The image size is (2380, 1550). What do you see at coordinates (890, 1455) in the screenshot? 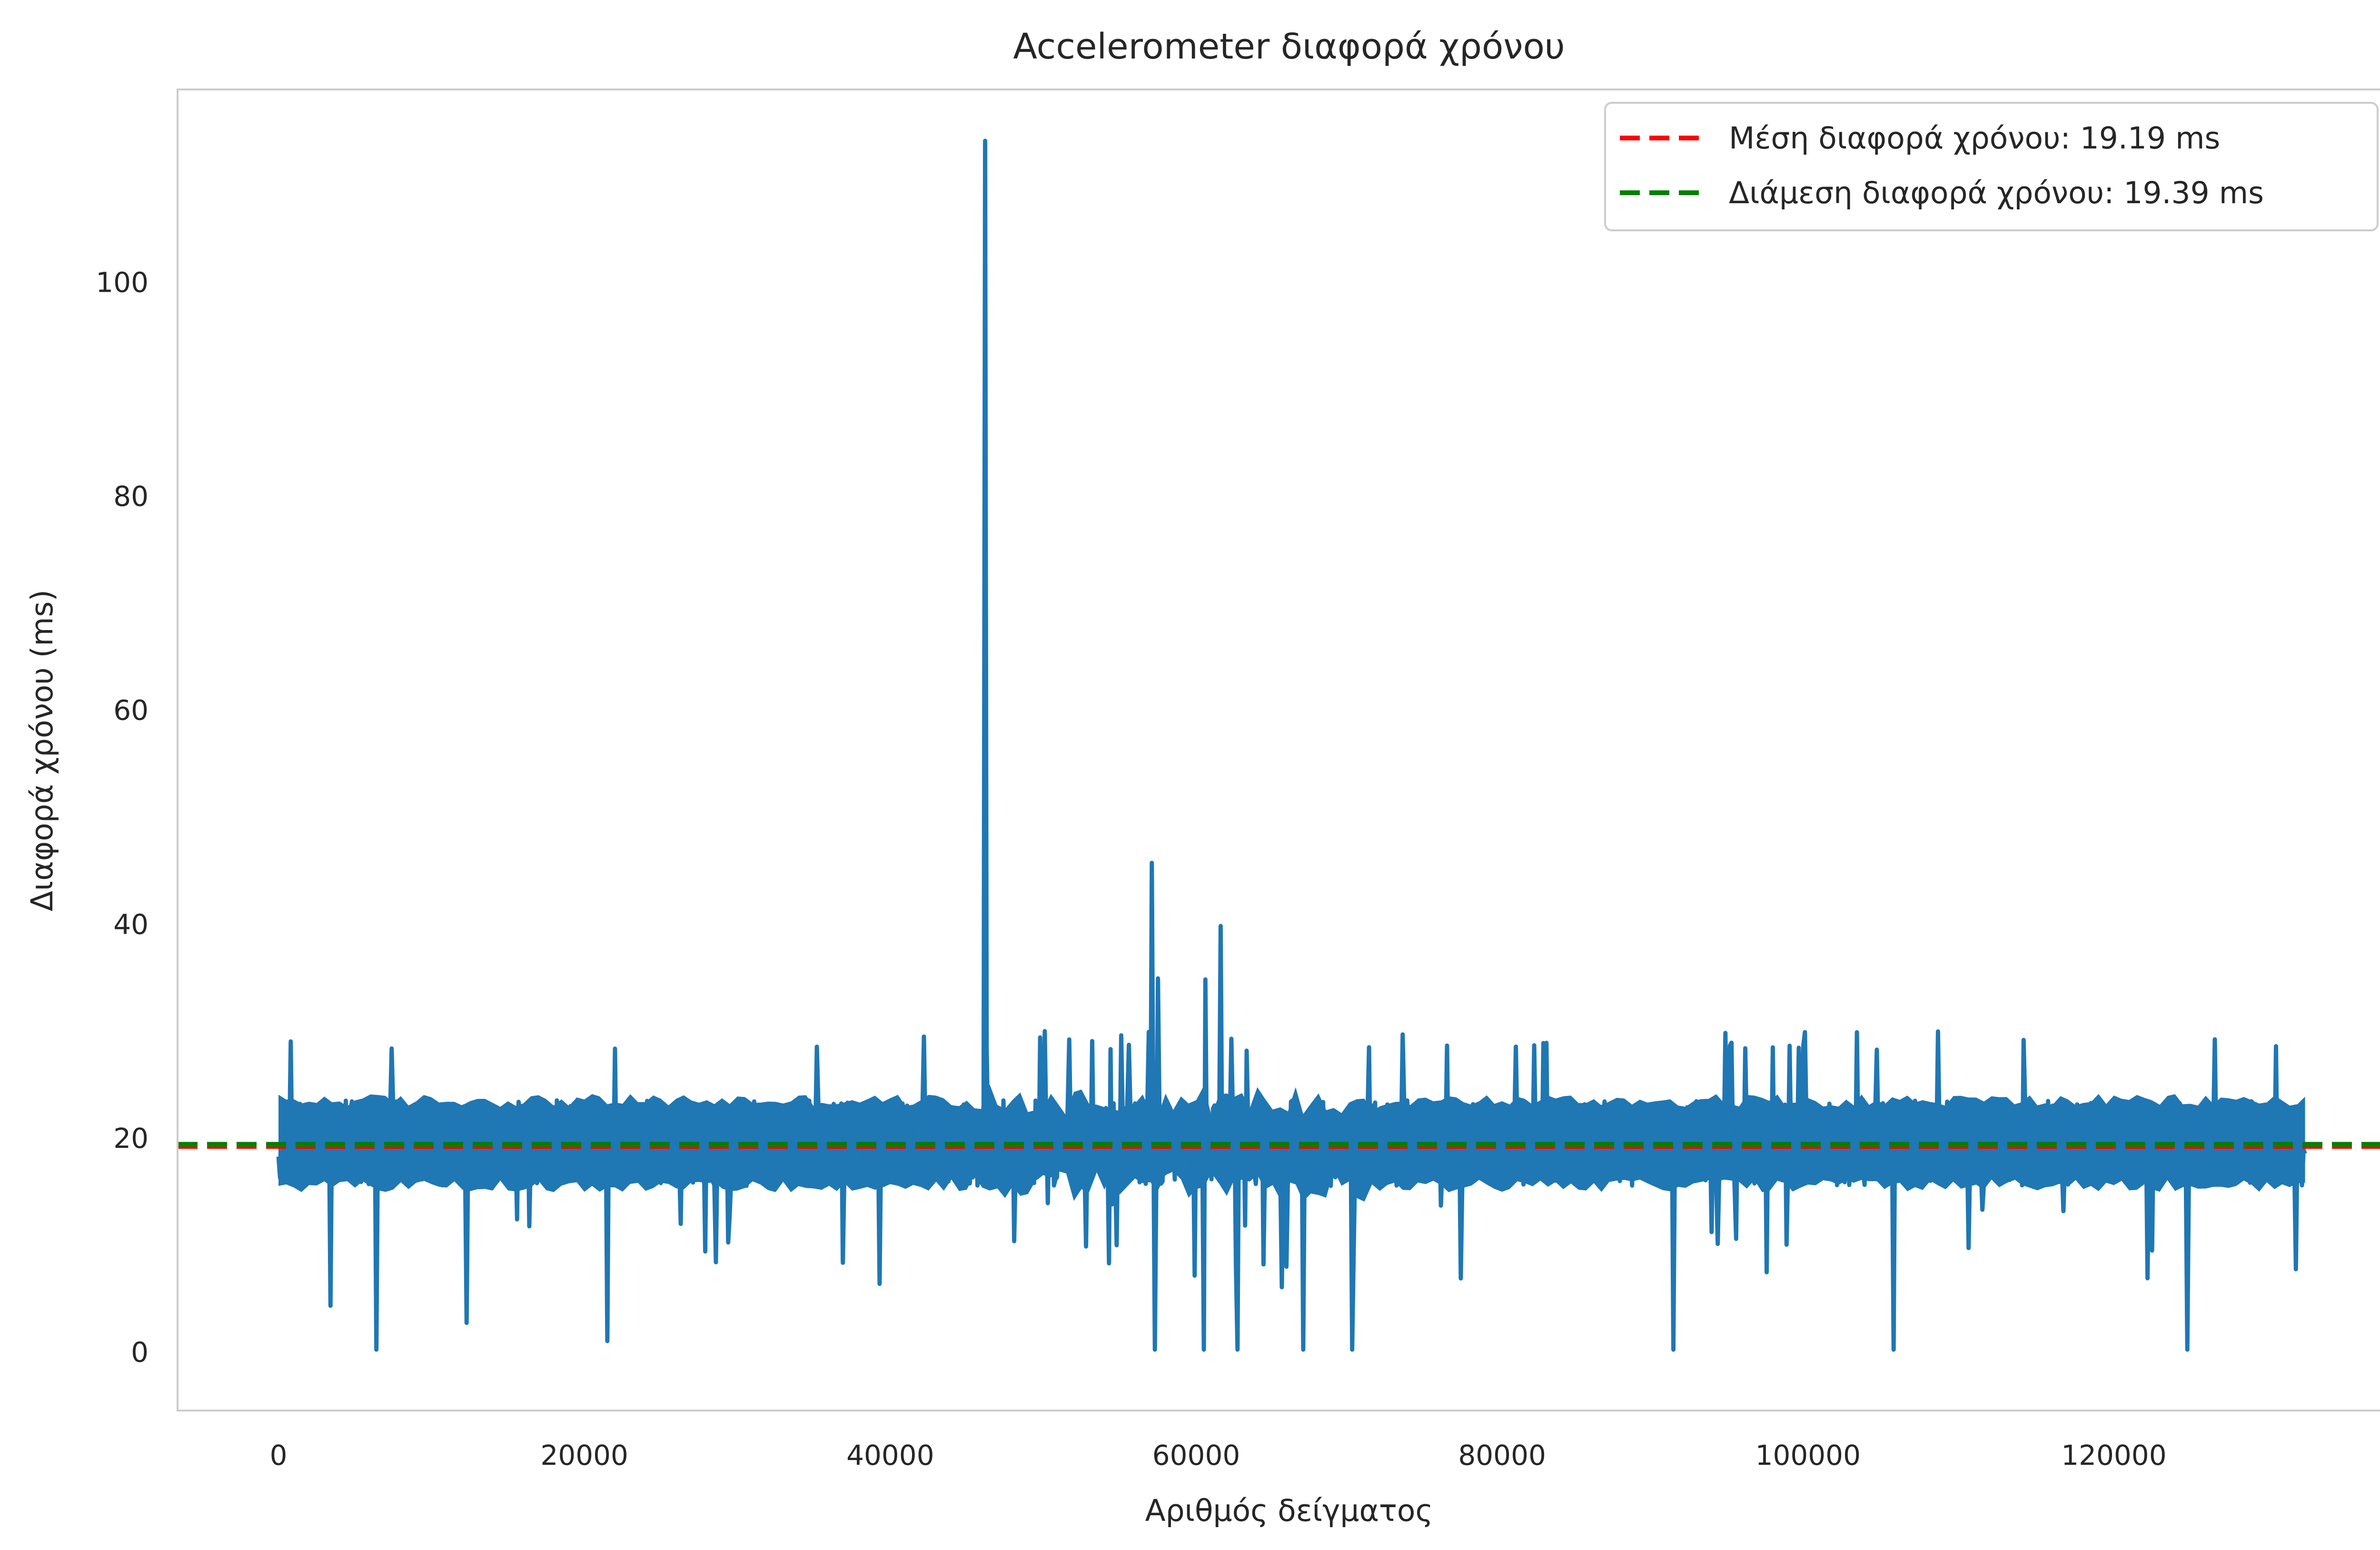
I see `x-tick-label: 40000` at bounding box center [890, 1455].